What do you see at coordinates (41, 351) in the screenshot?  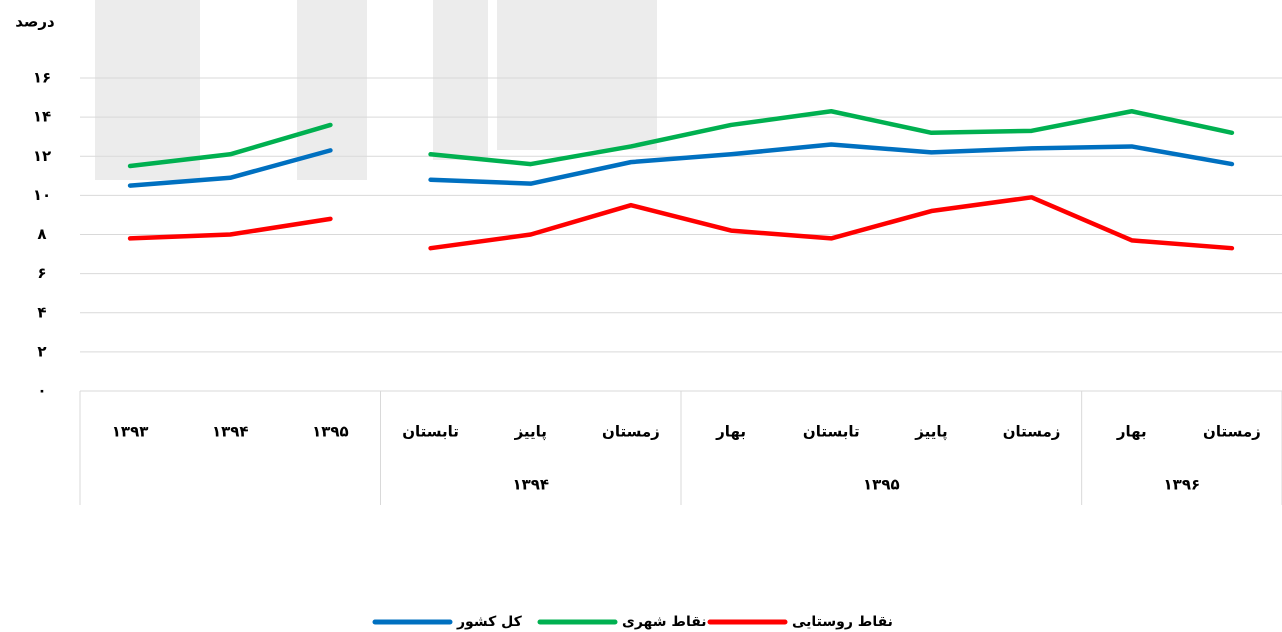 I see `y-tick-label: ۲` at bounding box center [41, 351].